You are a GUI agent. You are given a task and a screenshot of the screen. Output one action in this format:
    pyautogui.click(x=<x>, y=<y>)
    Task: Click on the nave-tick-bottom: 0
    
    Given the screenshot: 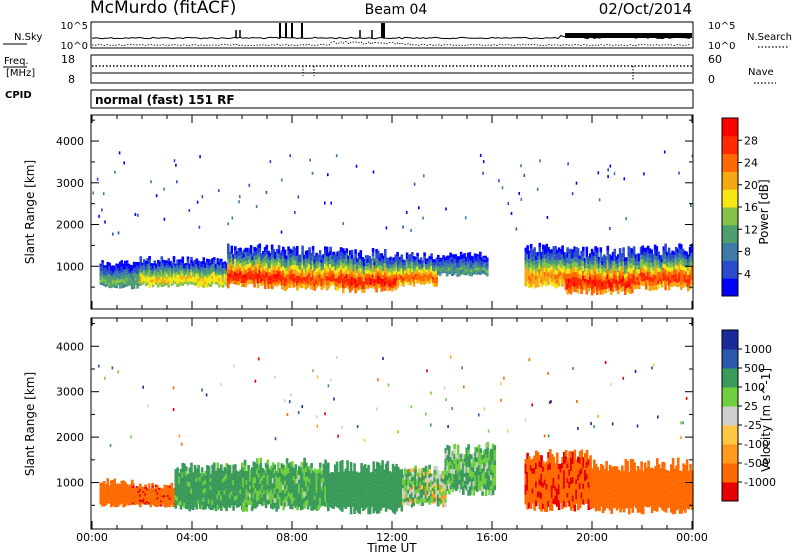 What is the action you would take?
    pyautogui.click(x=711, y=79)
    